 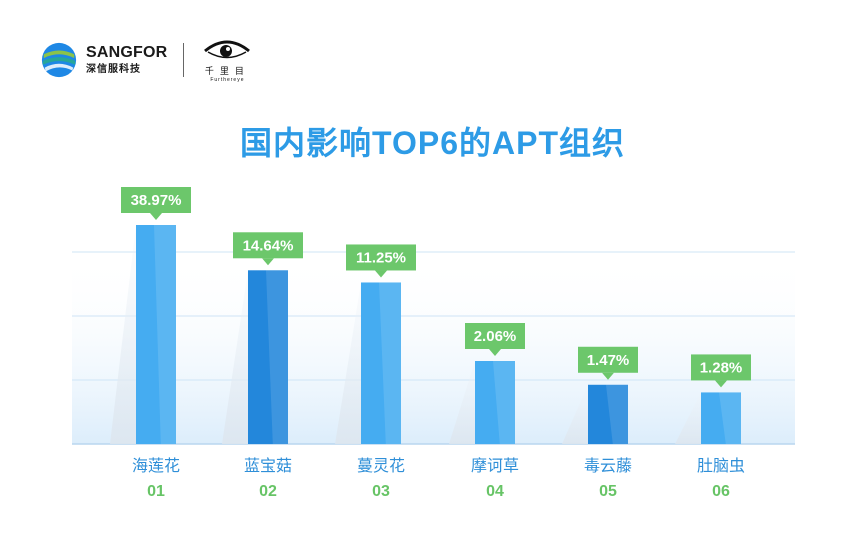 I want to click on index-label-3: 03, so click(x=381, y=491).